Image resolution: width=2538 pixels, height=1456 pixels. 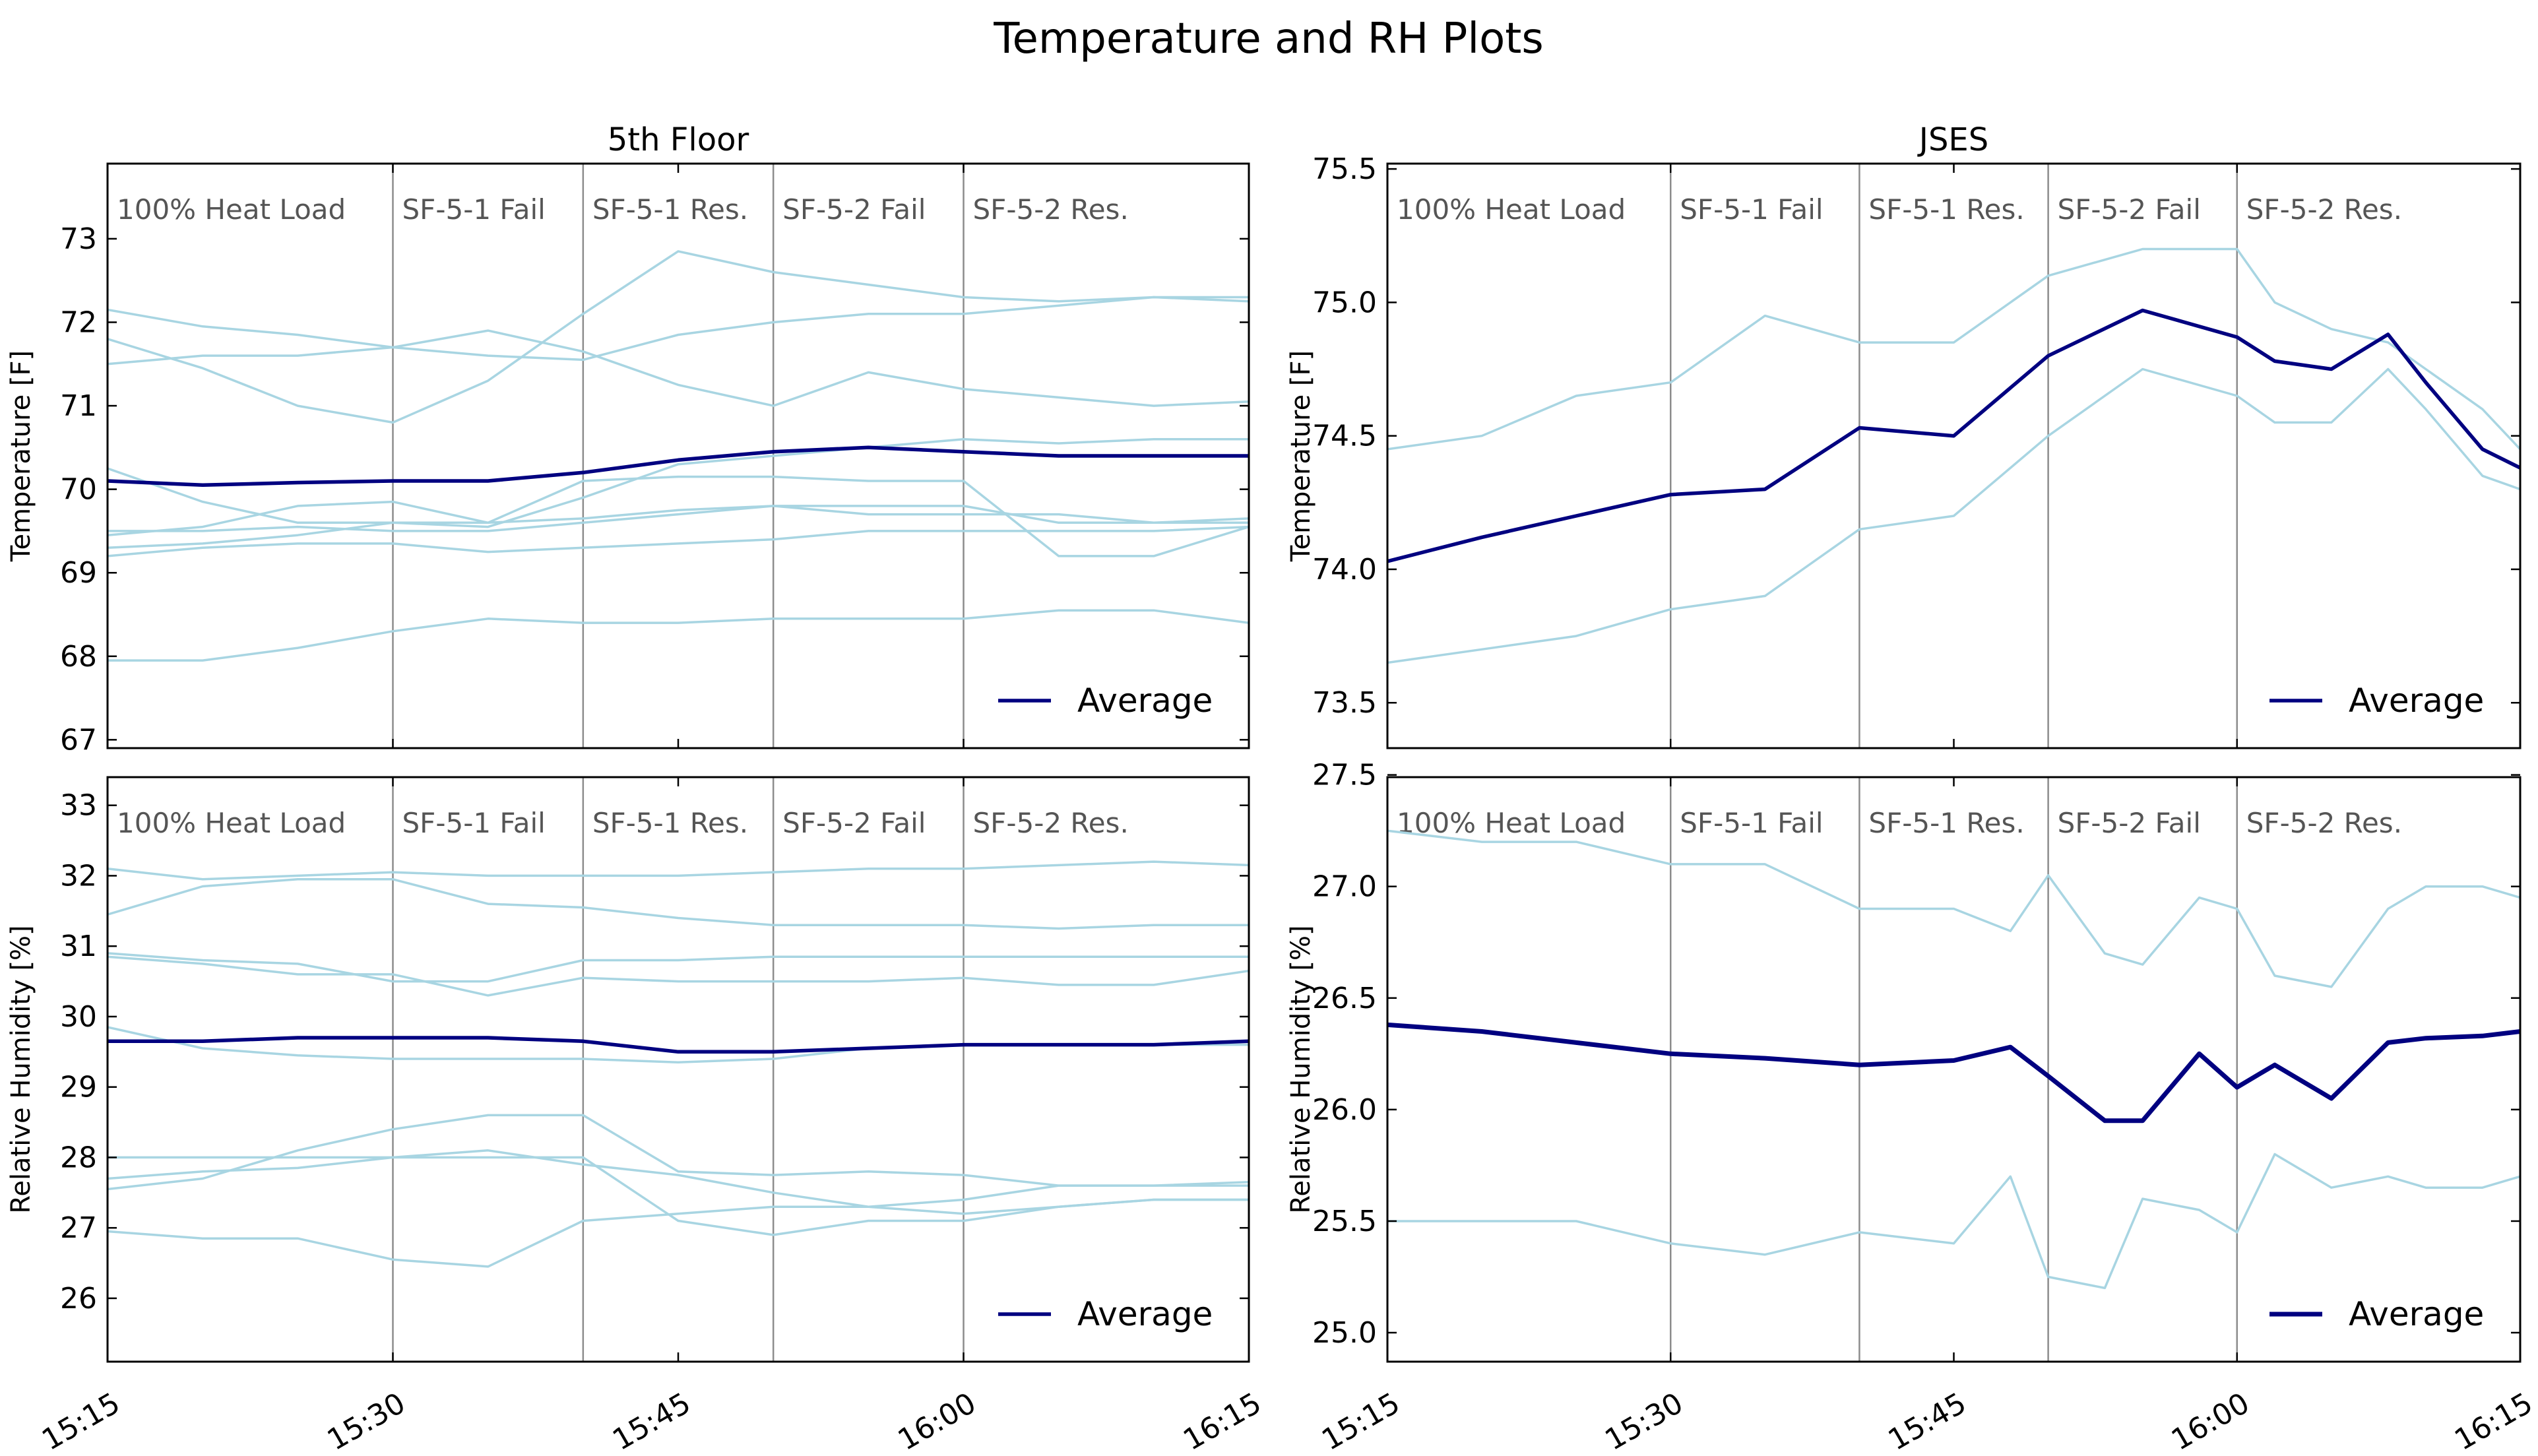 I want to click on y-tick-label: 25.5, so click(x=1345, y=1221).